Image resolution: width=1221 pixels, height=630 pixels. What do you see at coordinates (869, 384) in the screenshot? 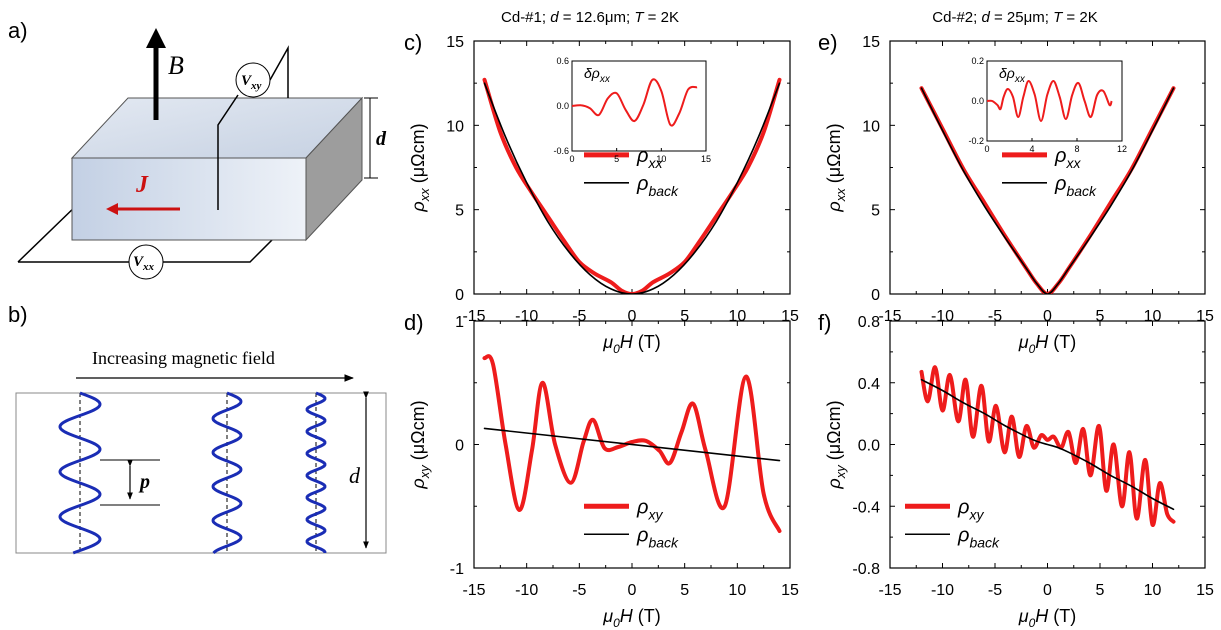
I see `y-tick-label: 0.4` at bounding box center [869, 384].